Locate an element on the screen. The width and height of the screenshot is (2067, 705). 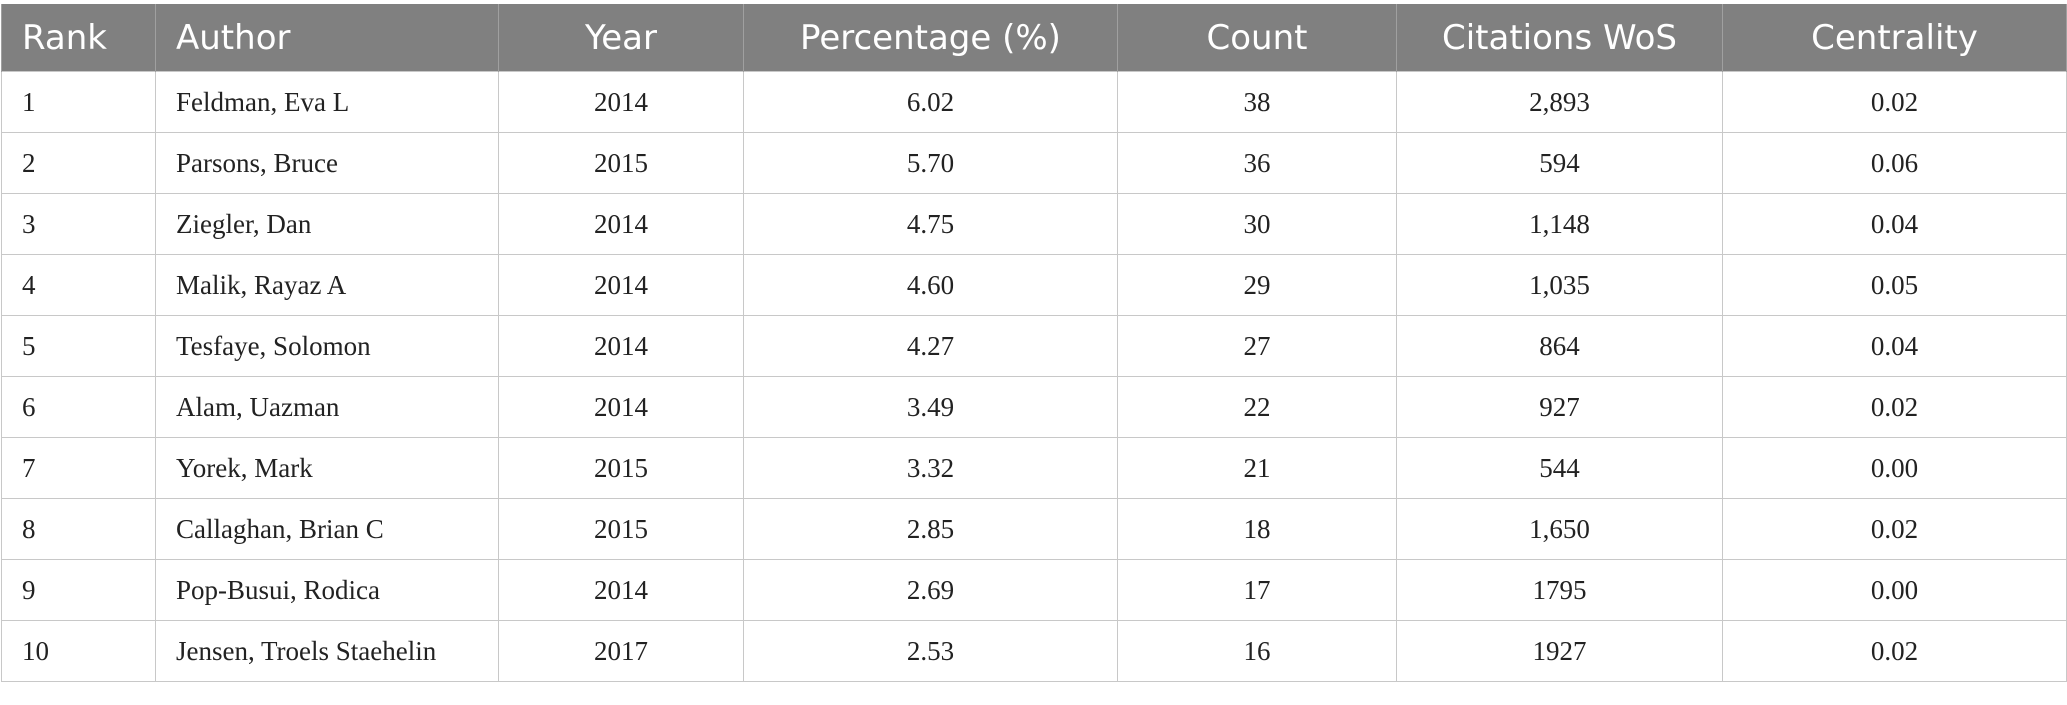
cell-percentage: 4.75 is located at coordinates (930, 224).